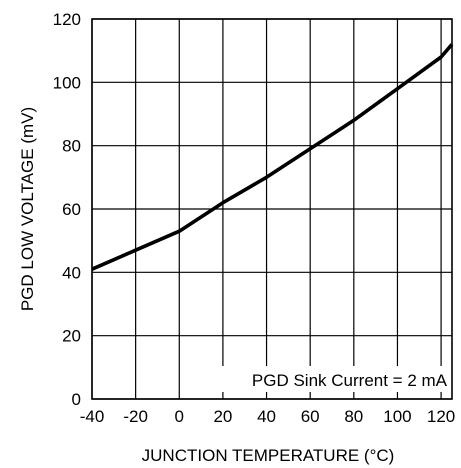 This screenshot has height=468, width=461. I want to click on x-tick-labels: -40 -20 0 20 40 60 80 100 120, so click(268, 416).